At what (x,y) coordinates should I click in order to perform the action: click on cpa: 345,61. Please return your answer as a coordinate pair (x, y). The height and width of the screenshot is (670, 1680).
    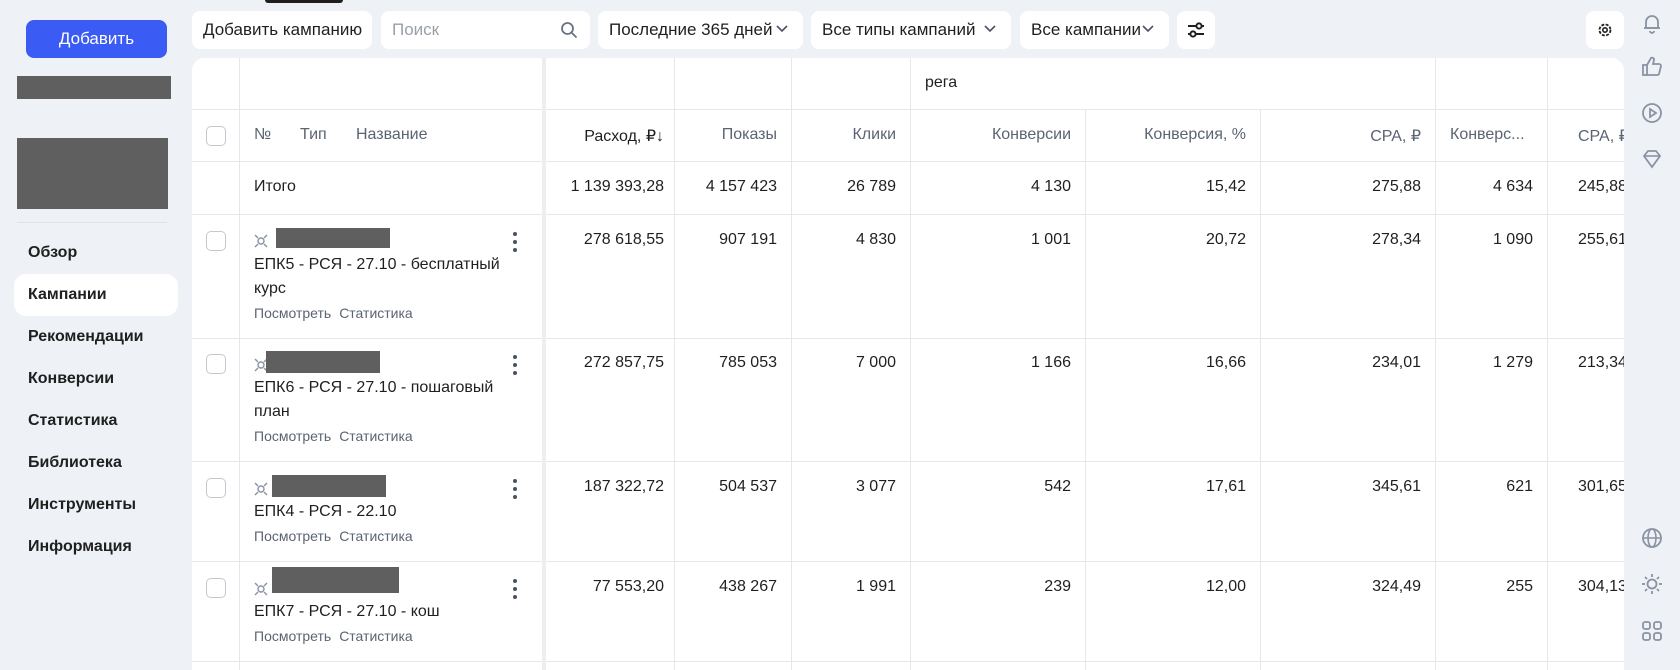
    Looking at the image, I should click on (1396, 486).